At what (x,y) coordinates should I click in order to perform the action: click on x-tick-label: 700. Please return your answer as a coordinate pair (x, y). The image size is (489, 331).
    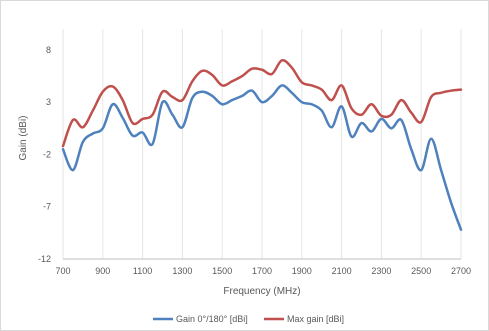
    Looking at the image, I should click on (62, 271).